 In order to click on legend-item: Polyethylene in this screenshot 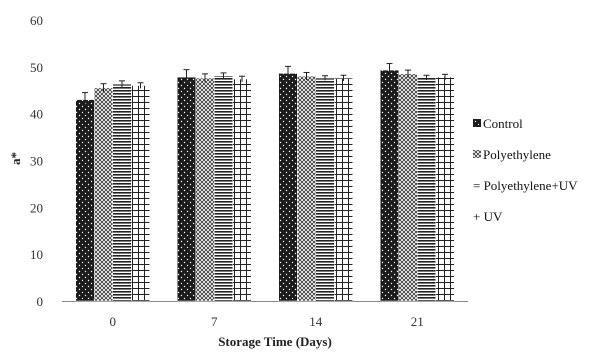, I will do `click(512, 154)`.